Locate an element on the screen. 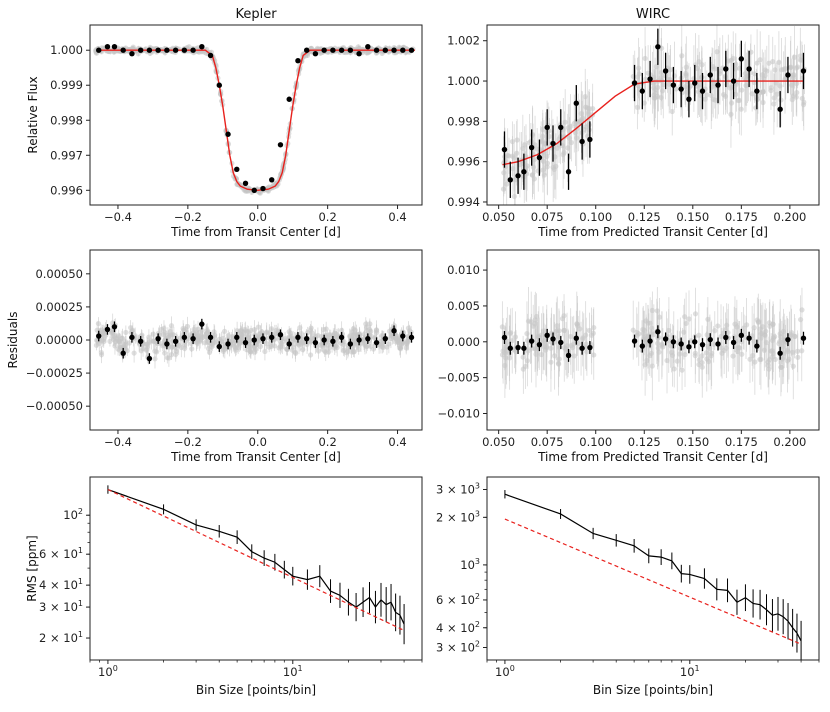 The height and width of the screenshot is (712, 830). x-tick-label: −0.4 is located at coordinates (118, 217).